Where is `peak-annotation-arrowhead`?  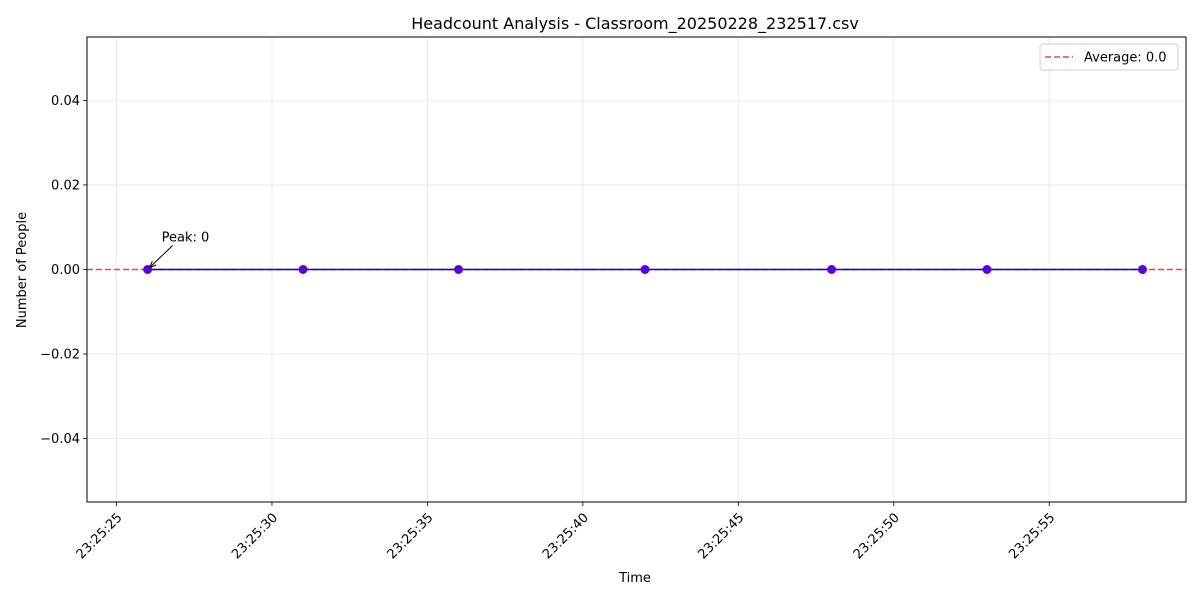 peak-annotation-arrowhead is located at coordinates (152, 264).